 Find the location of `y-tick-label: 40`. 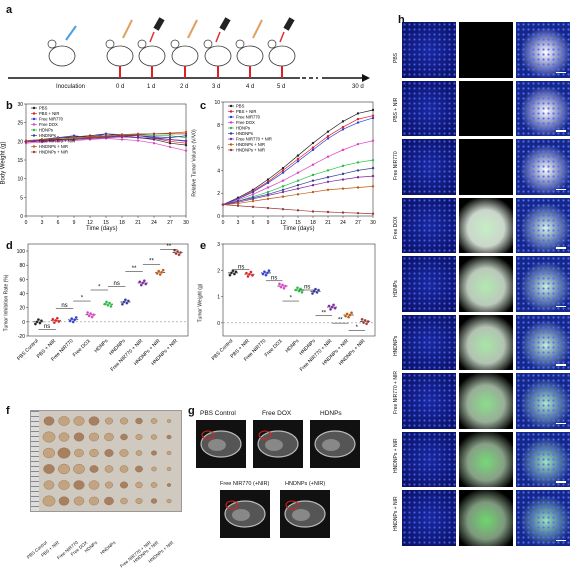

y-tick-label: 40 is located at coordinates (22, 295).